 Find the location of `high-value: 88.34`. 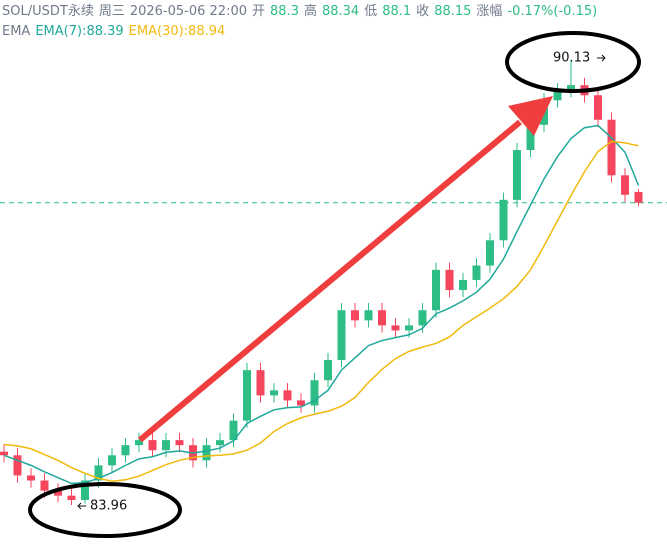

high-value: 88.34 is located at coordinates (340, 11).